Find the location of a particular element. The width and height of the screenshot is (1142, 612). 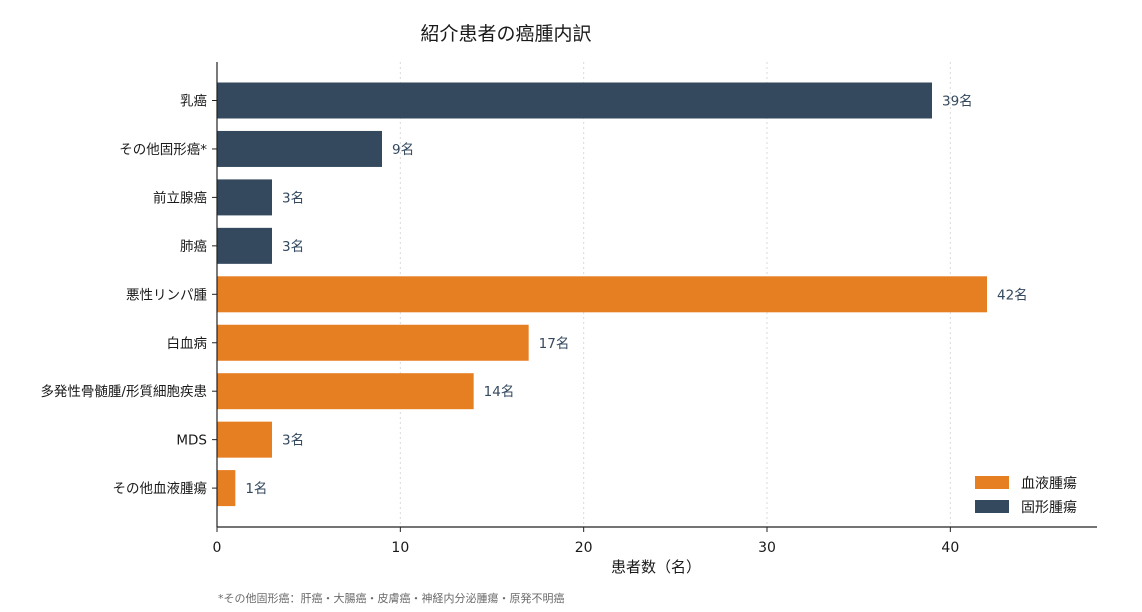

data-label: 39名 is located at coordinates (957, 102).